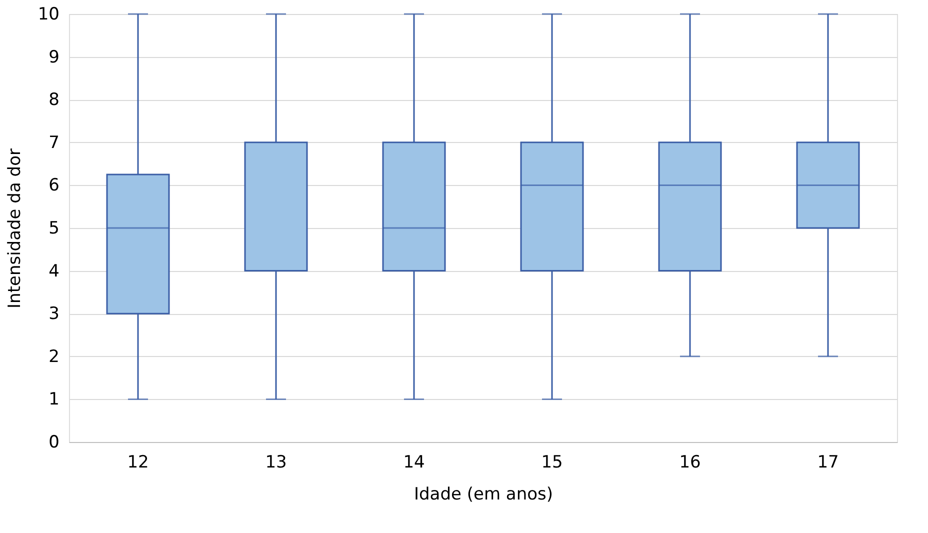 This screenshot has width=928, height=533. I want to click on y-tick-label: 9, so click(54, 57).